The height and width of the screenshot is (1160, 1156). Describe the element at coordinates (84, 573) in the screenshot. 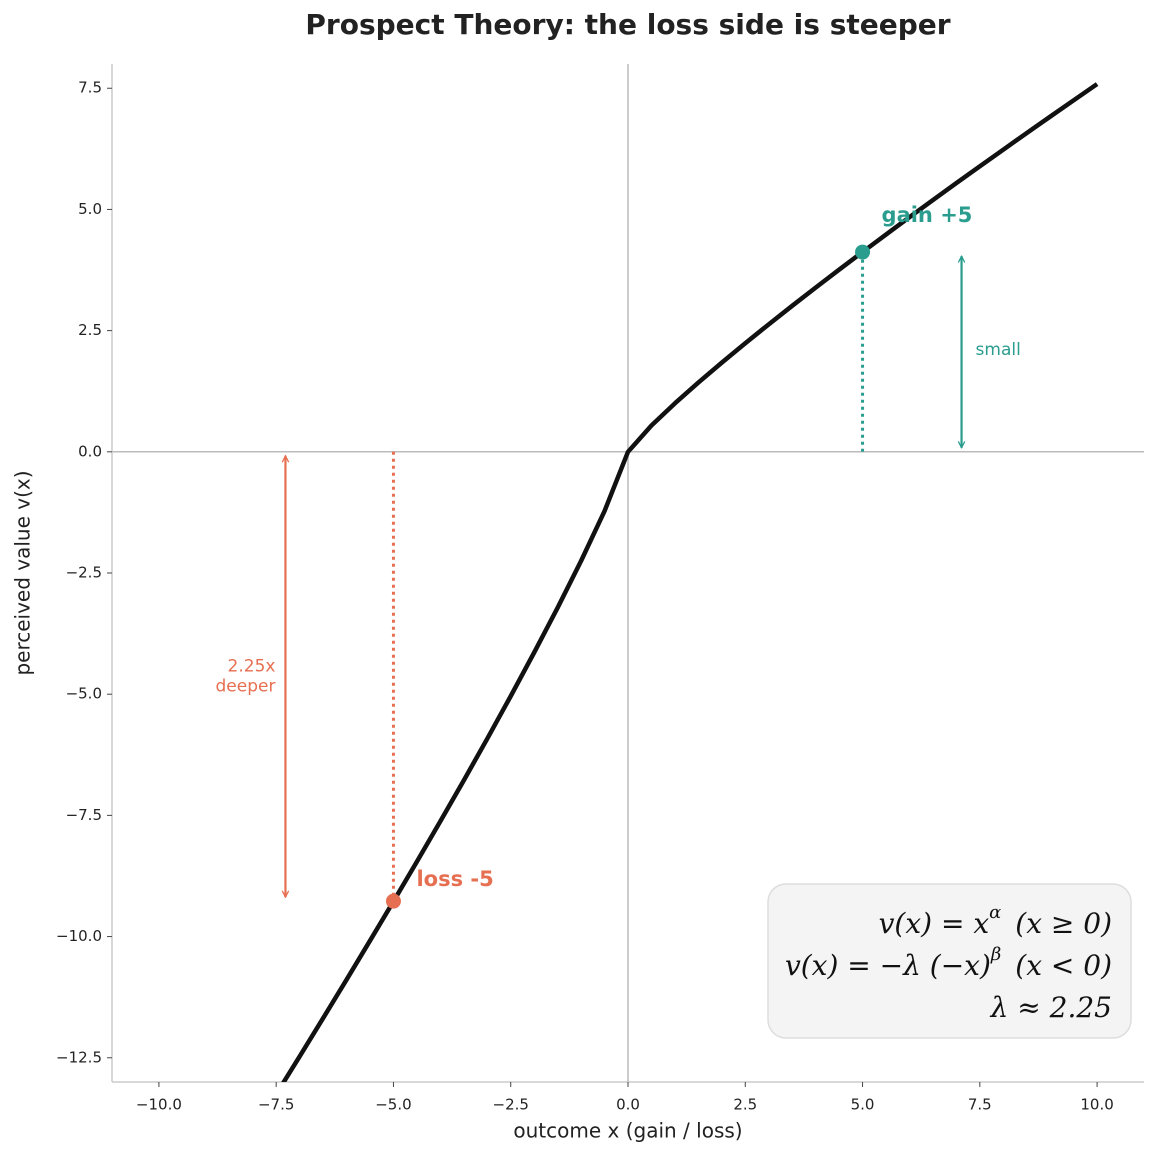

I see `y-tick-label: −2.5` at that location.